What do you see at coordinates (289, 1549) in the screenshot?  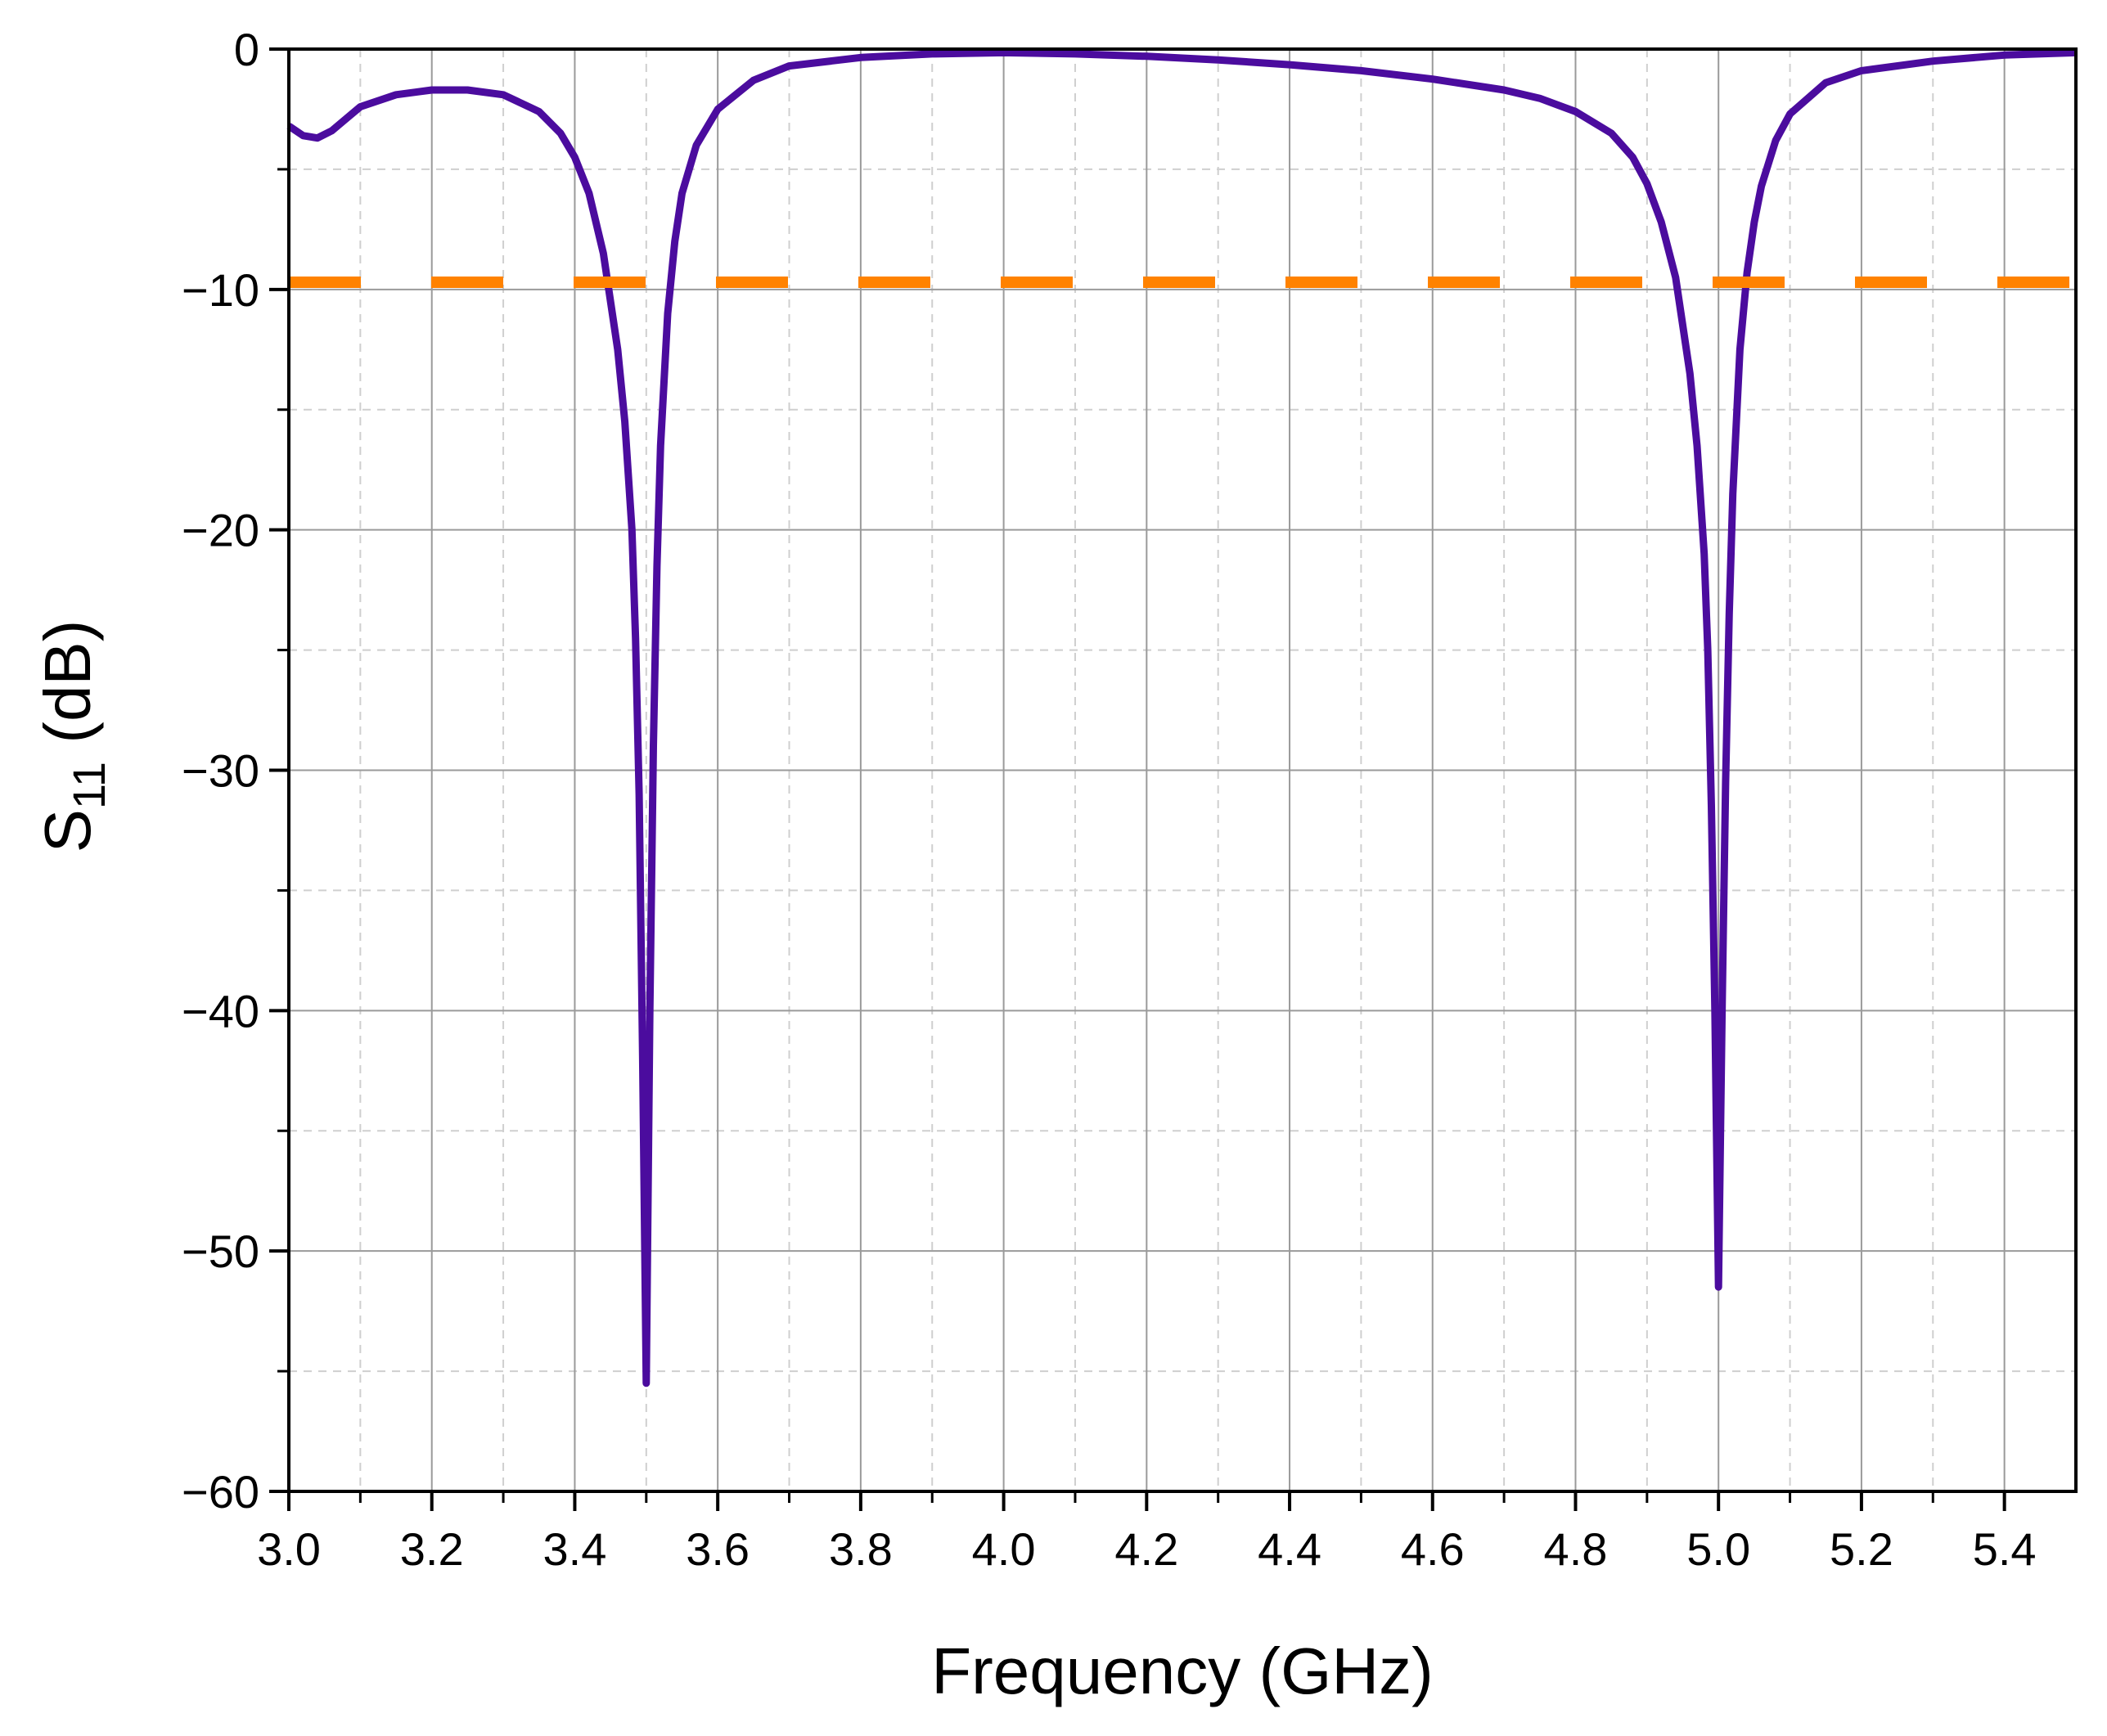 I see `x-tick-label: 3.0` at bounding box center [289, 1549].